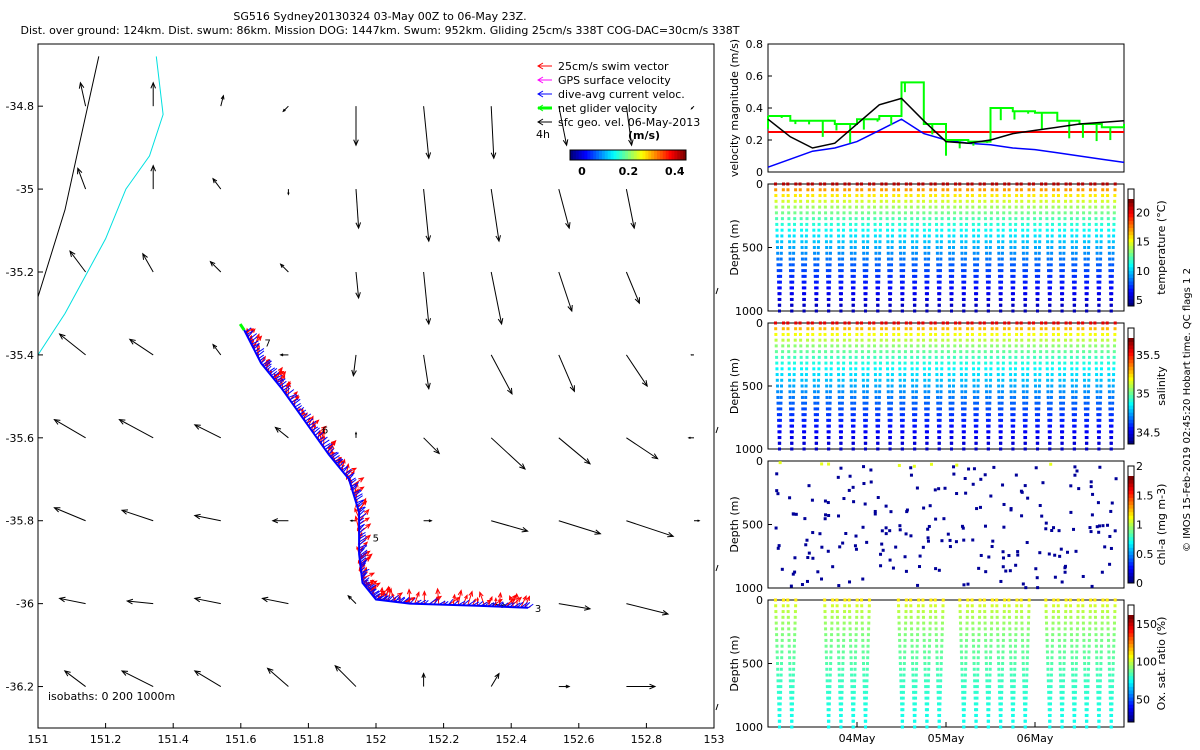  What do you see at coordinates (1064, 386) in the screenshot?
I see `salinity-pt-23-11b` at bounding box center [1064, 386].